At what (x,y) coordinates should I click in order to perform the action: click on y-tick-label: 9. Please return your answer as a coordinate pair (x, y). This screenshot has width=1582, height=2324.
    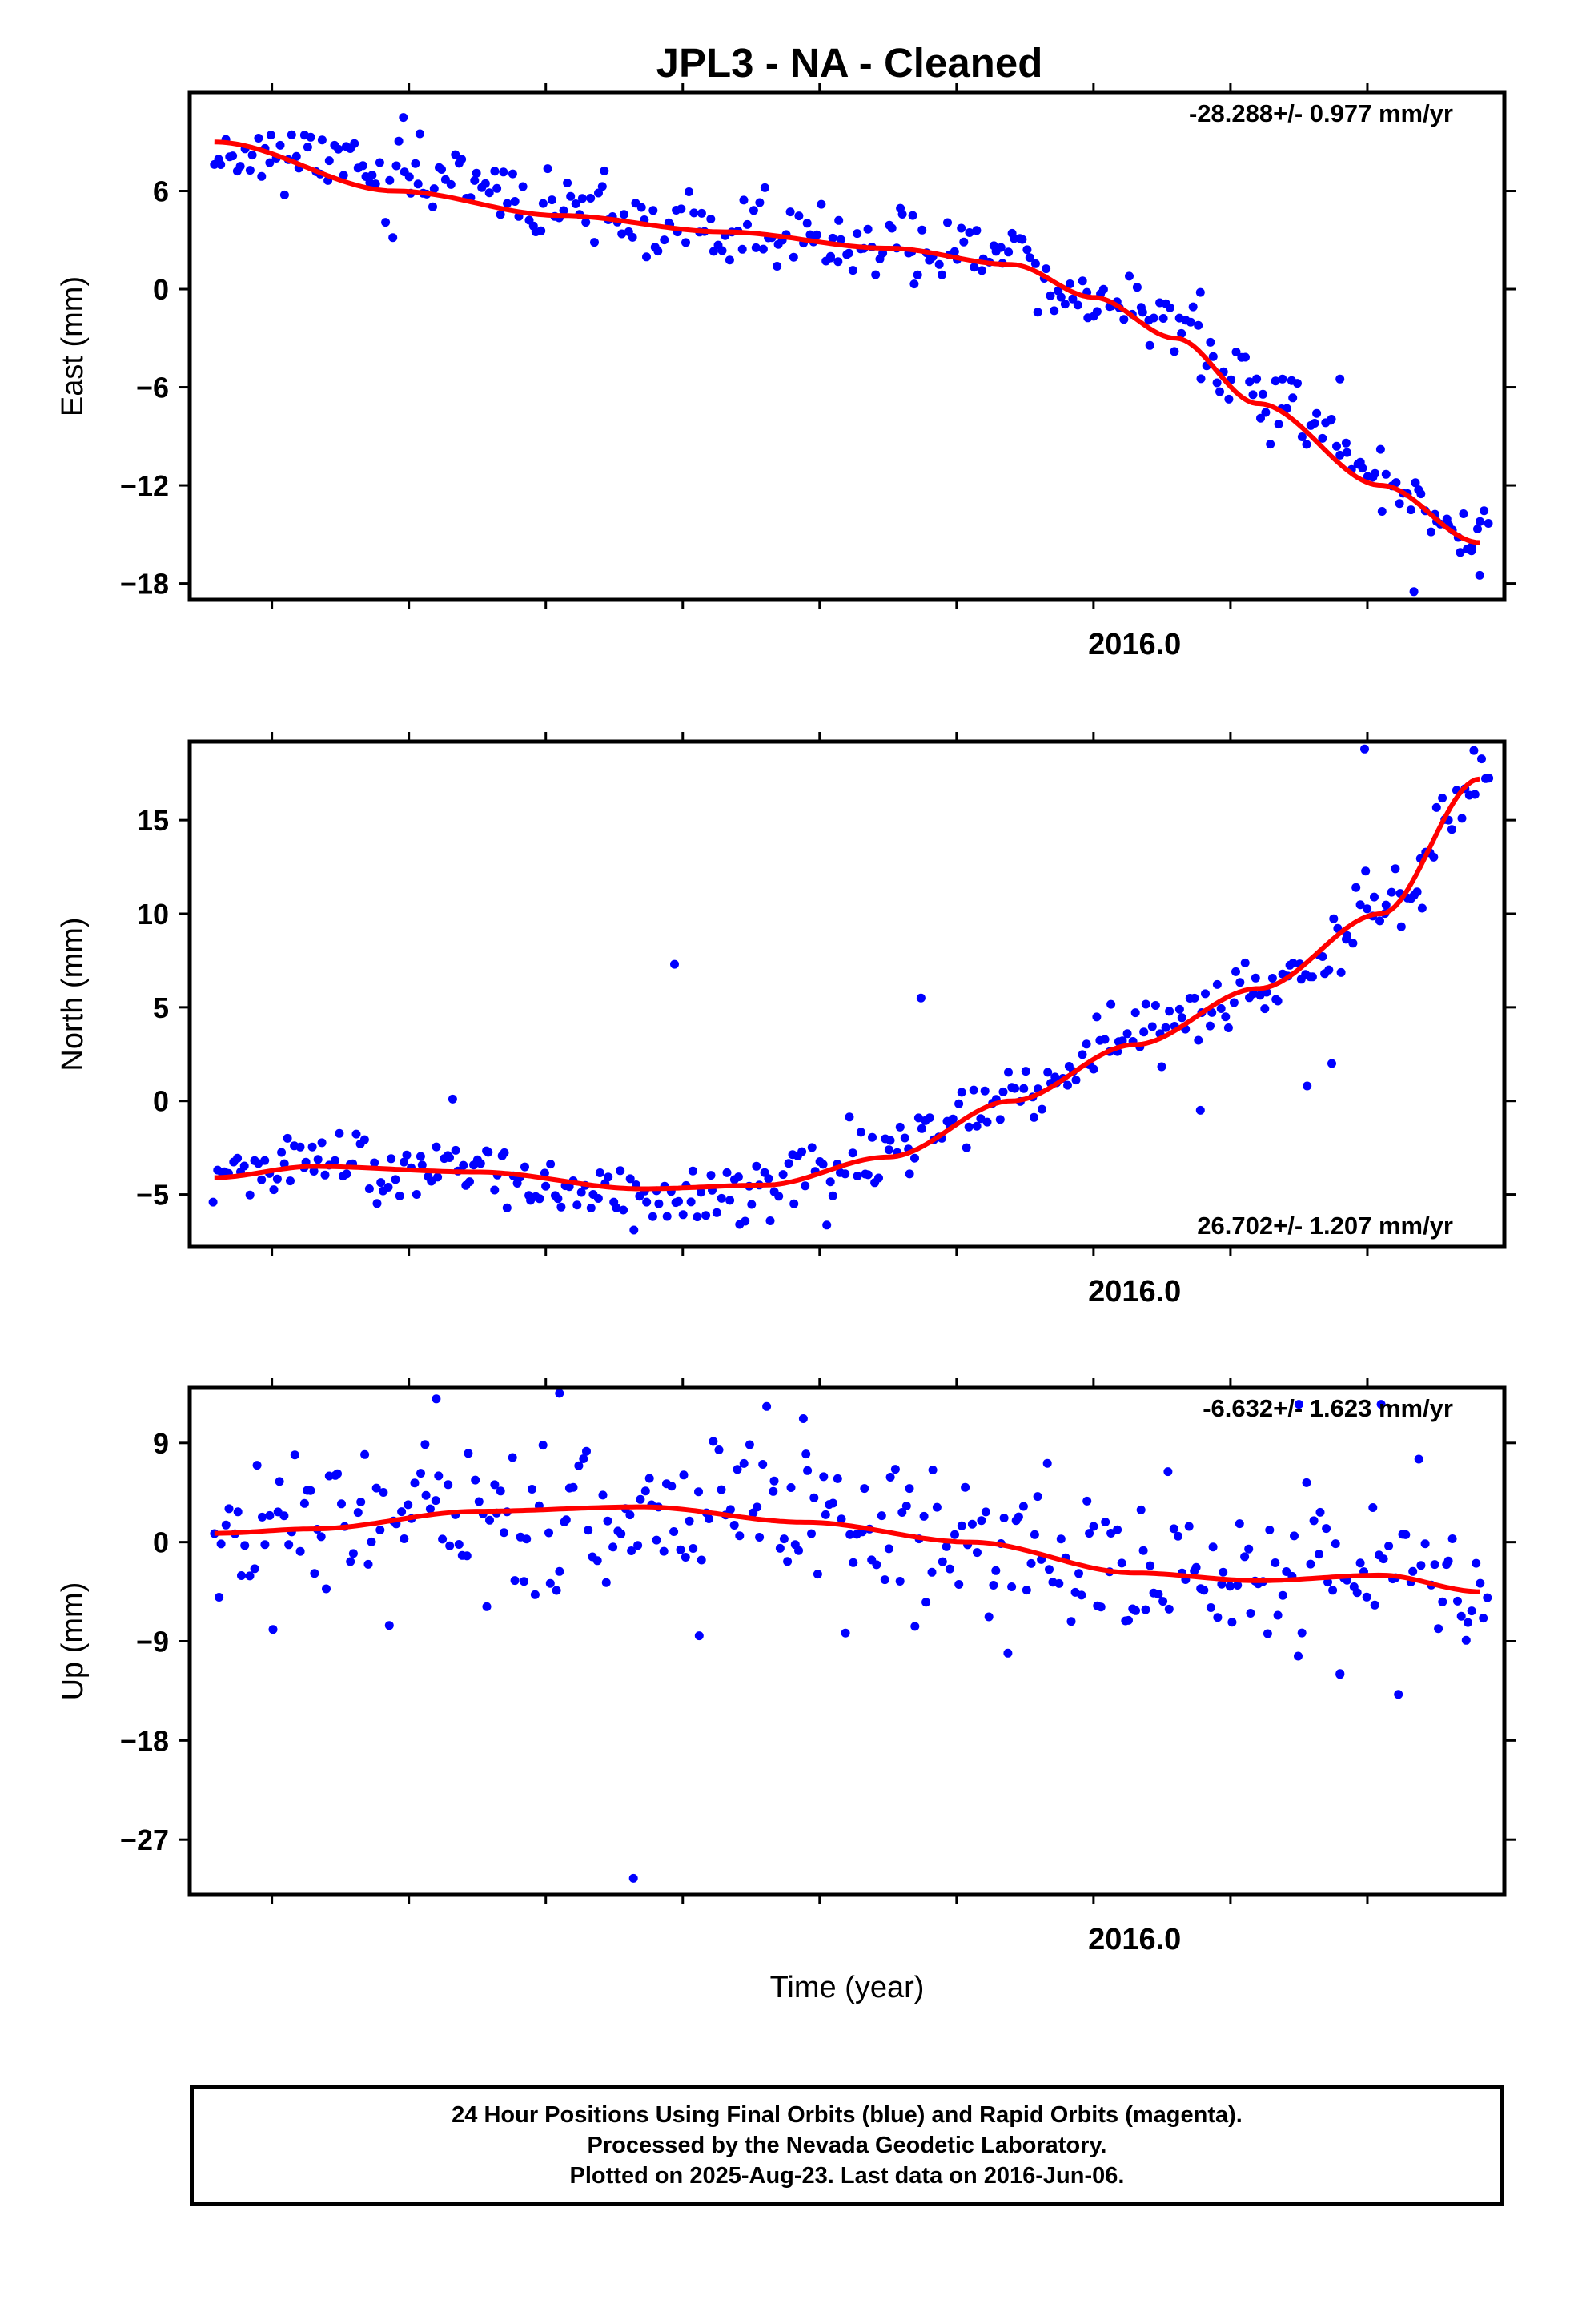
    Looking at the image, I should click on (161, 1443).